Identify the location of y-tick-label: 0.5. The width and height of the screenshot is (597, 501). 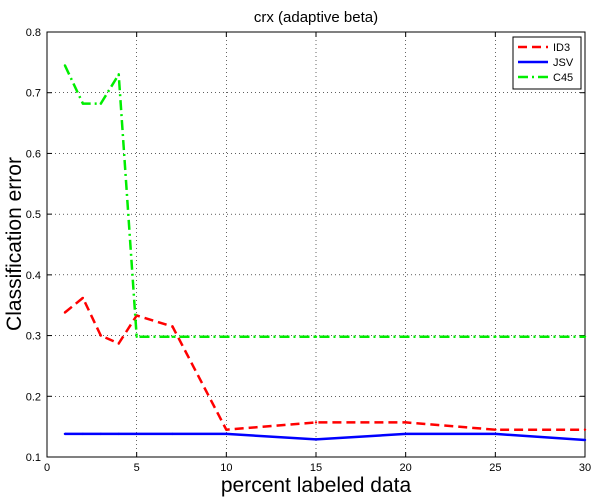
(33, 215).